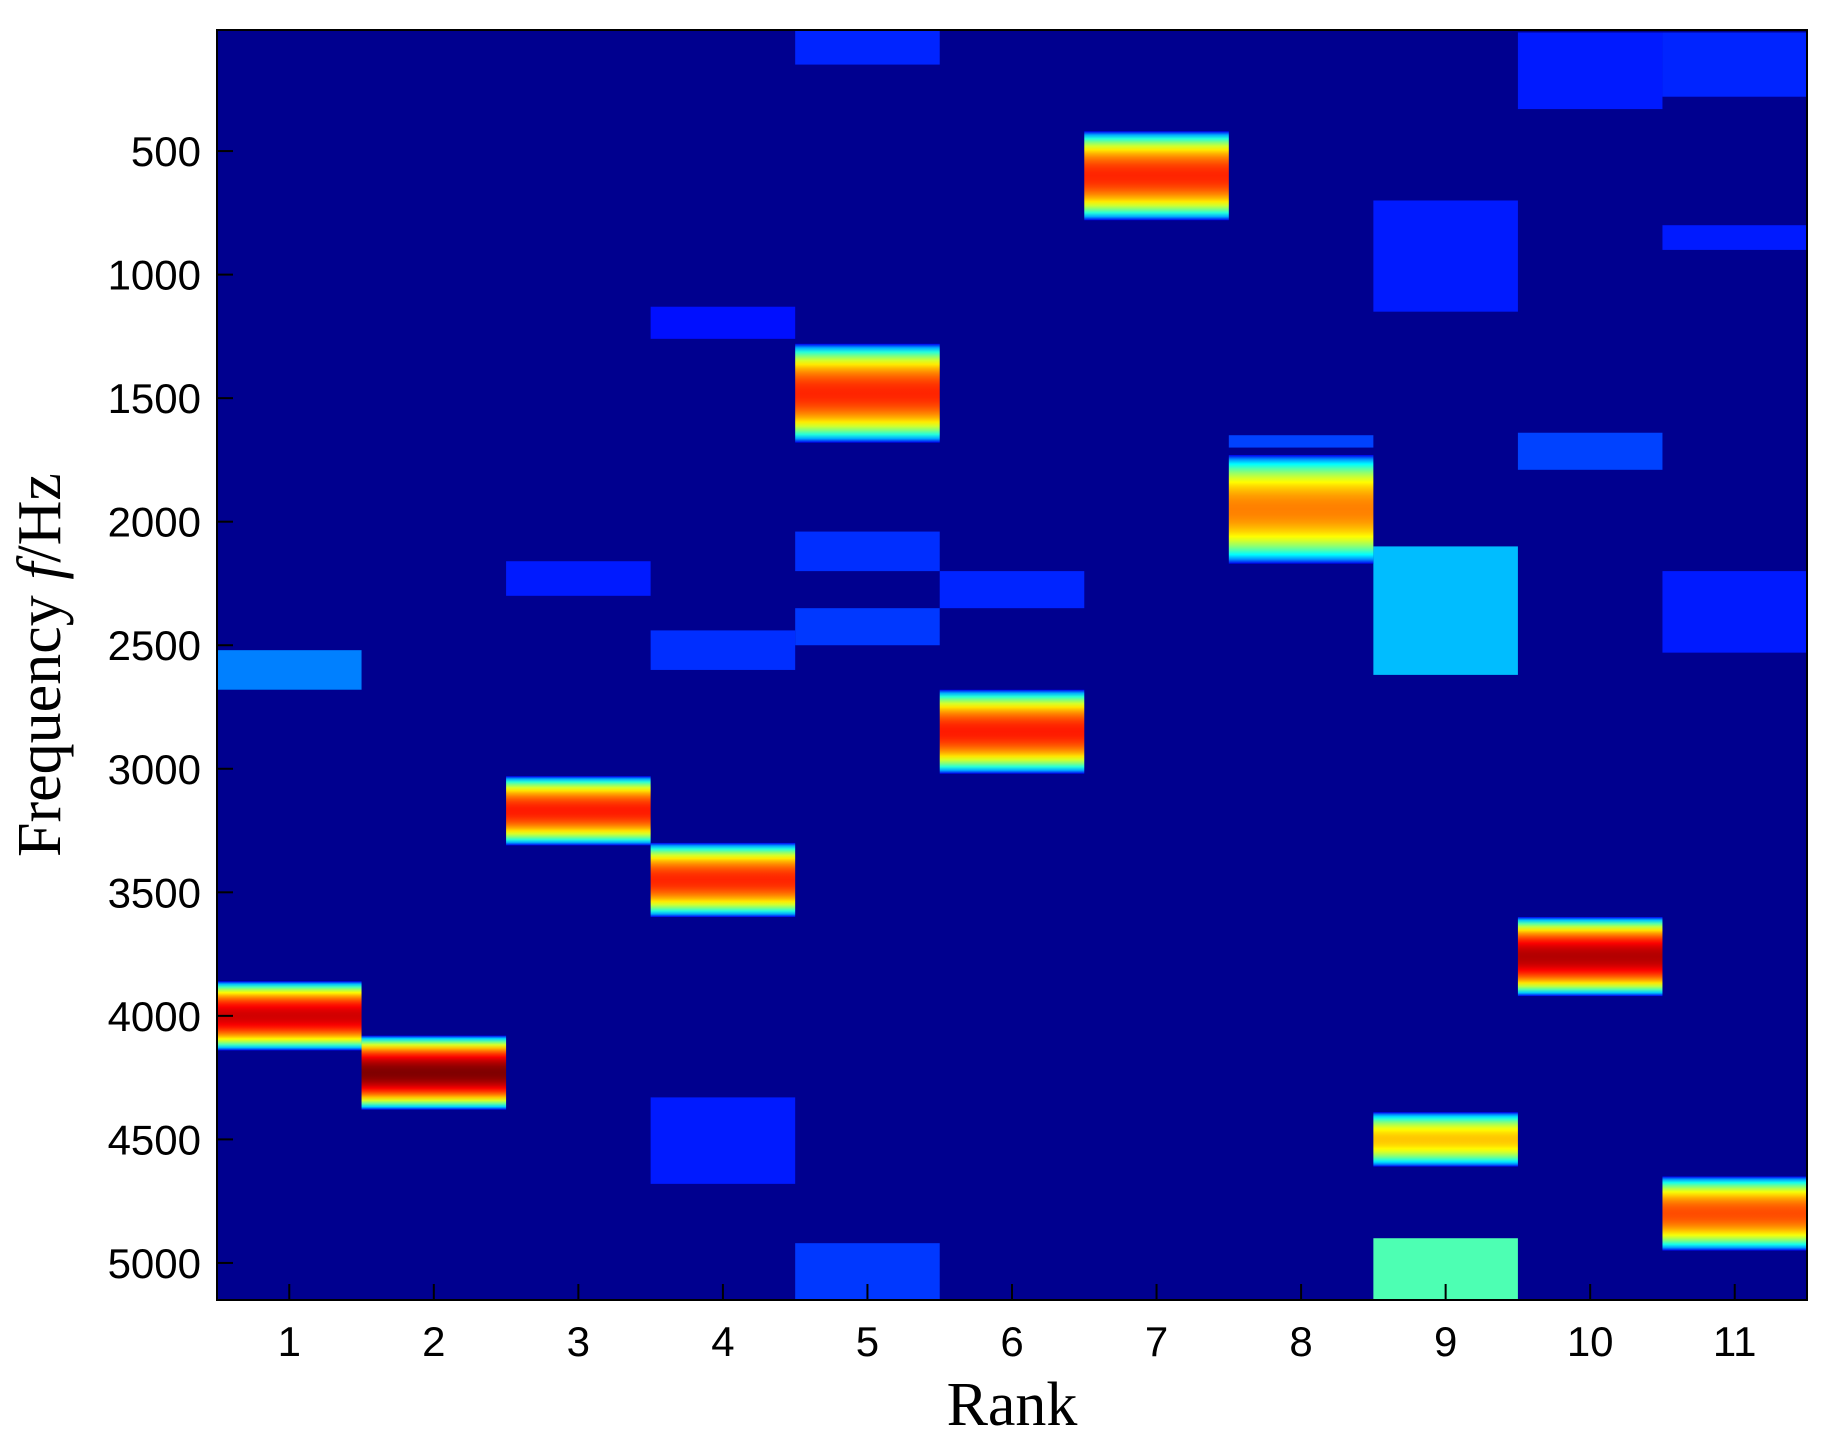 The width and height of the screenshot is (1840, 1450). I want to click on y-tick-label: 500, so click(166, 151).